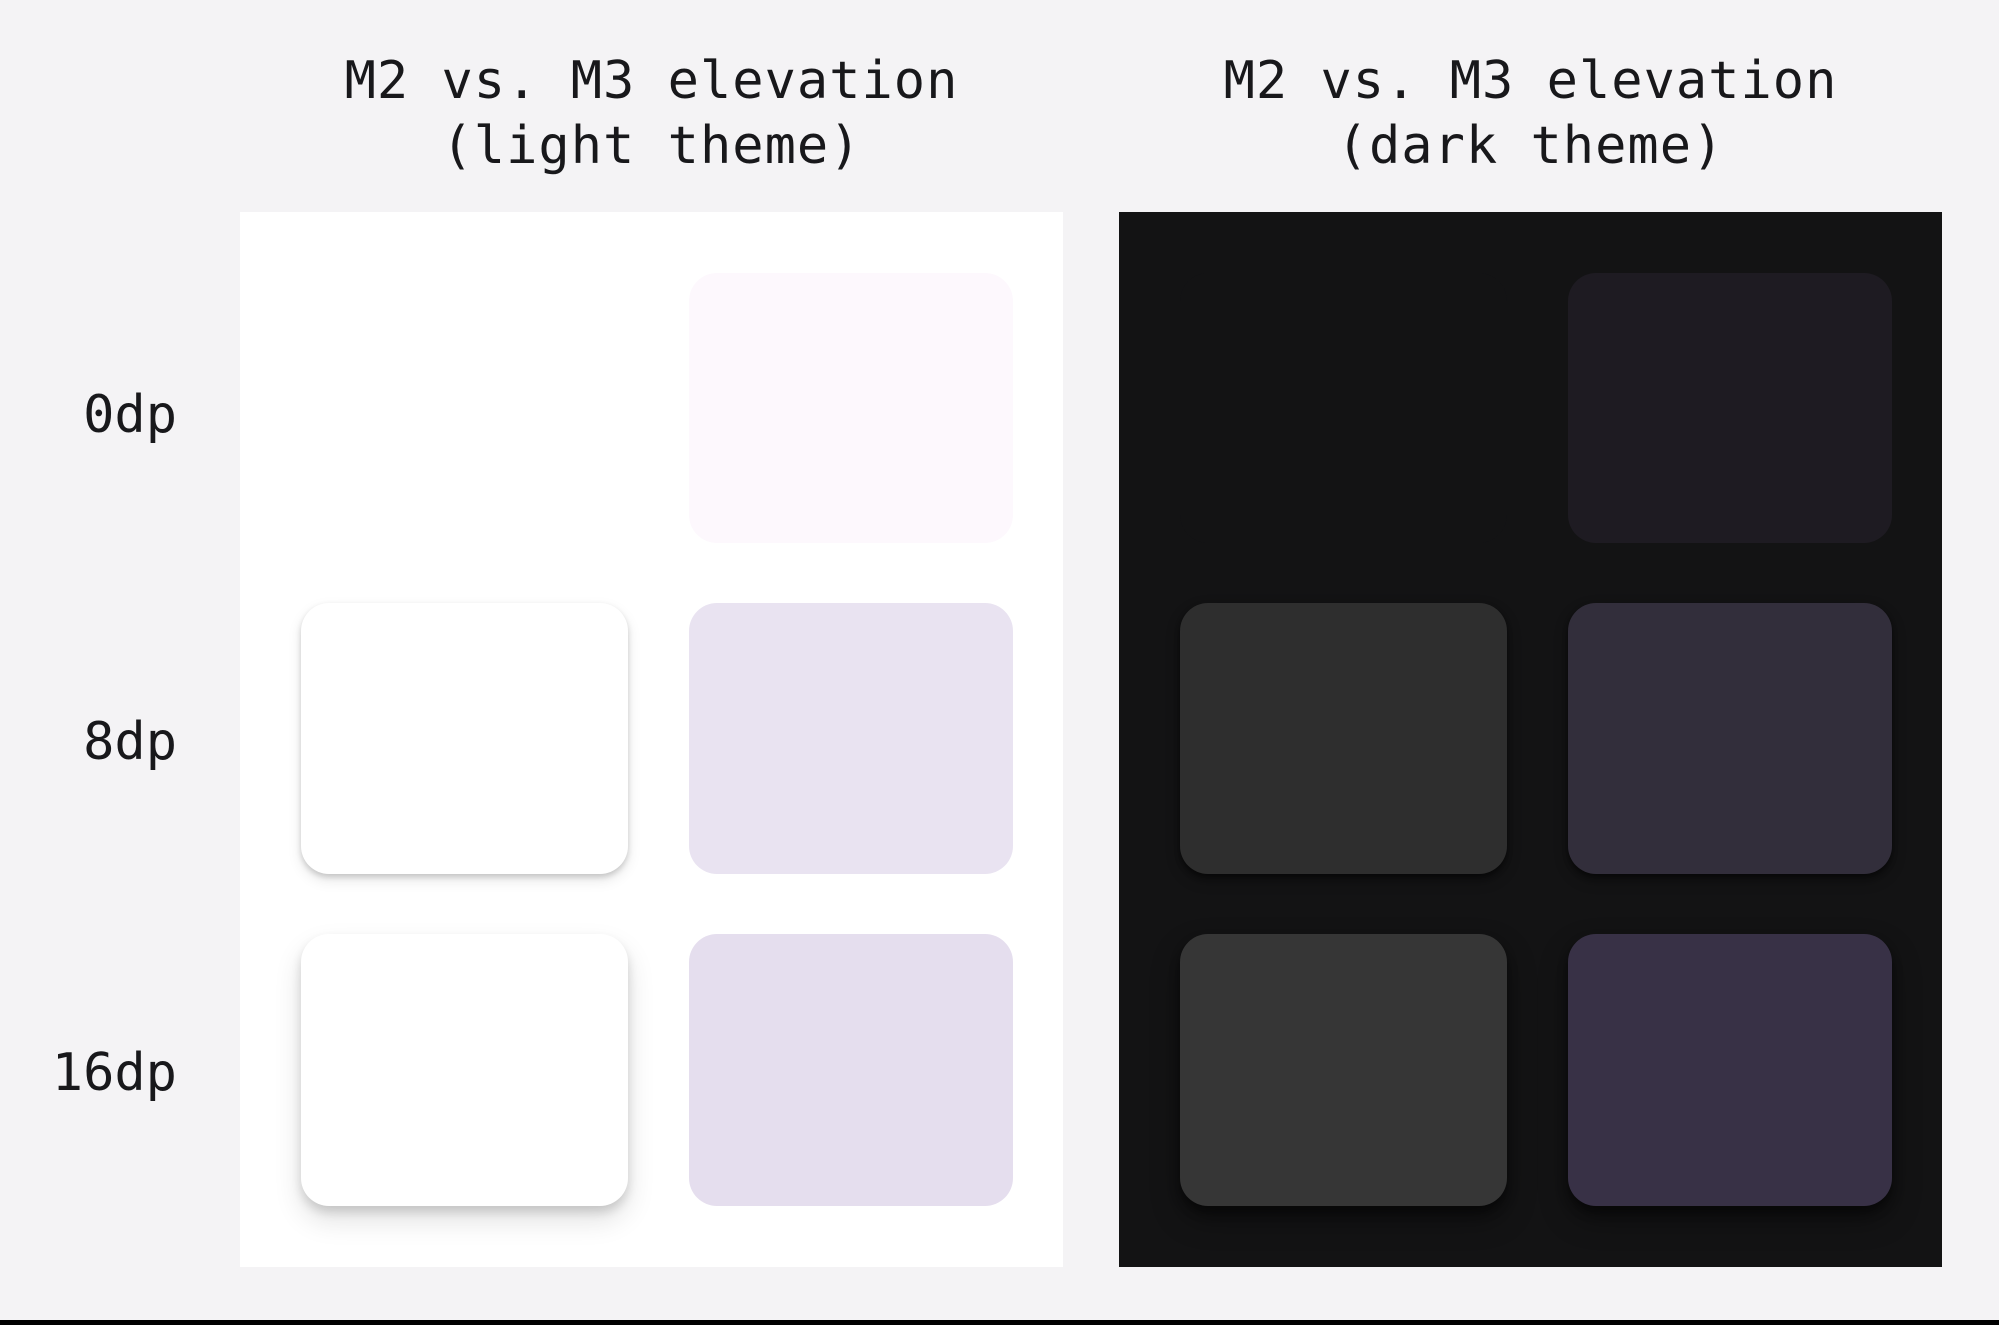 This screenshot has width=1999, height=1325. Describe the element at coordinates (651, 114) in the screenshot. I see `light-theme-title: M2 vs. M3 elevation (light theme)` at that location.